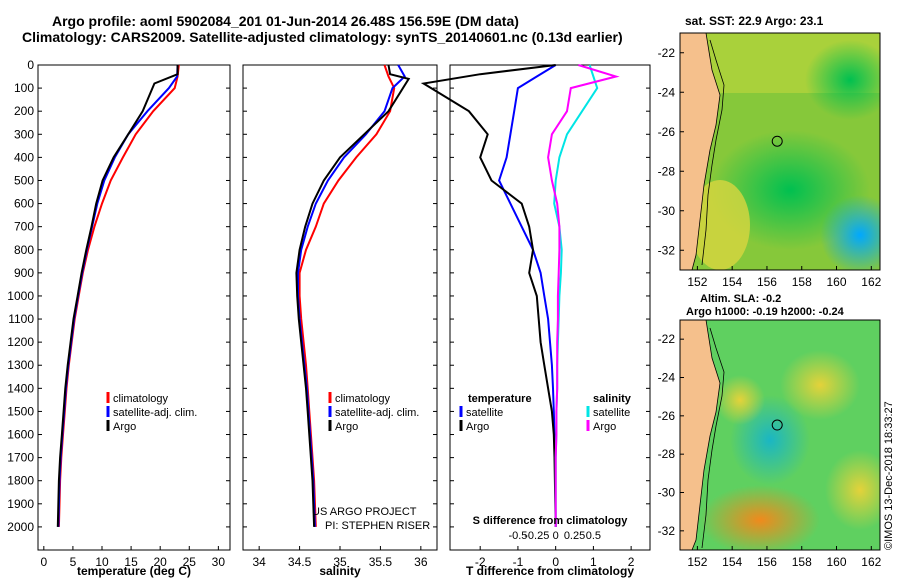 This screenshot has width=900, height=580. I want to click on salinity-xlabel: salinity, so click(340, 571).